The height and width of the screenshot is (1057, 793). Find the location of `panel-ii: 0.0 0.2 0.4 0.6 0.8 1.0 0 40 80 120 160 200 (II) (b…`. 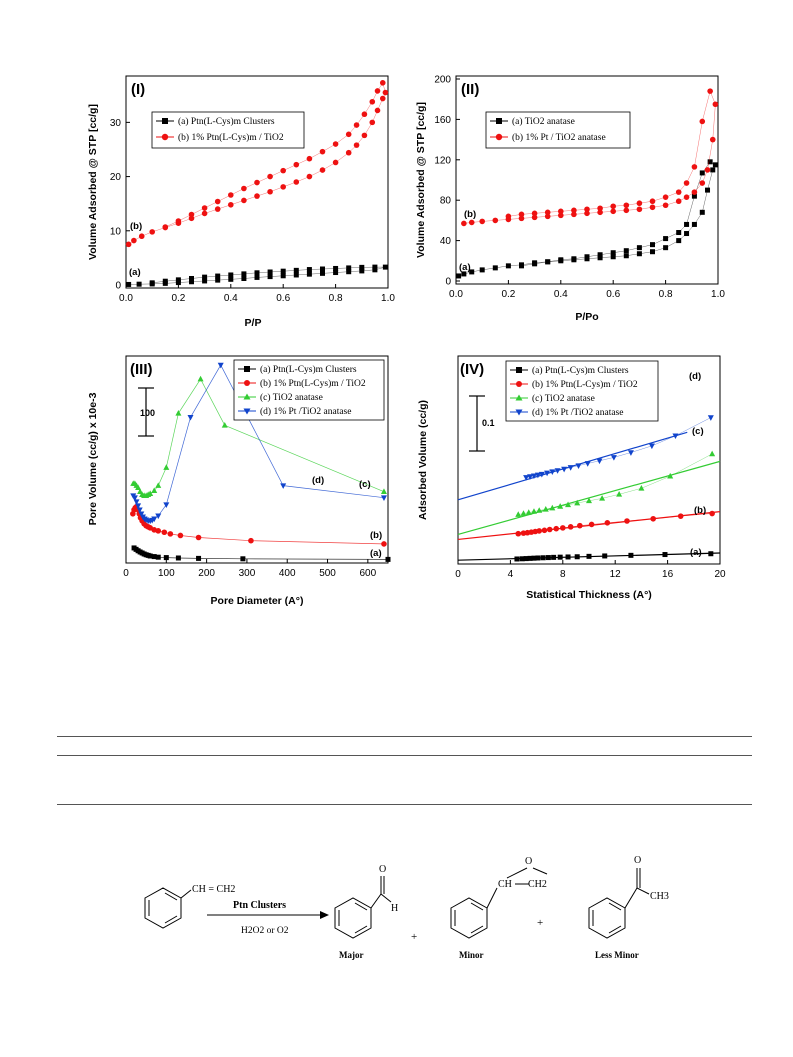

panel-ii: 0.0 0.2 0.4 0.6 0.8 1.0 0 40 80 120 160 200 (II) (b… is located at coordinates (572, 195).